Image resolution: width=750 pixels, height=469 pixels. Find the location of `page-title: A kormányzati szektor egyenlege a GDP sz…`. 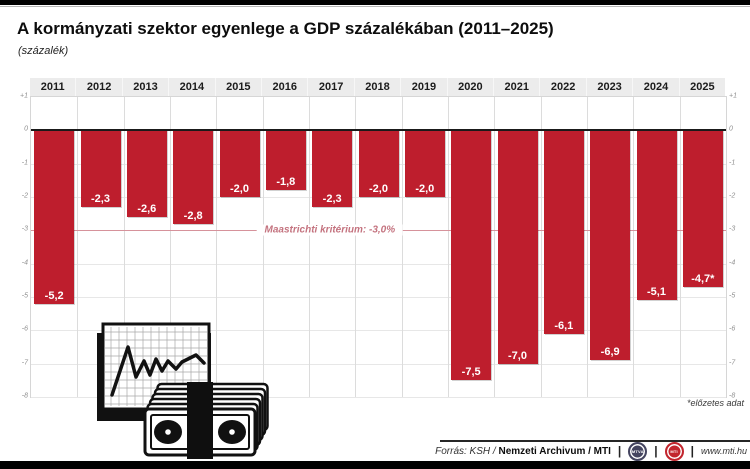

page-title: A kormányzati szektor egyenlege a GDP sz… is located at coordinates (285, 28).